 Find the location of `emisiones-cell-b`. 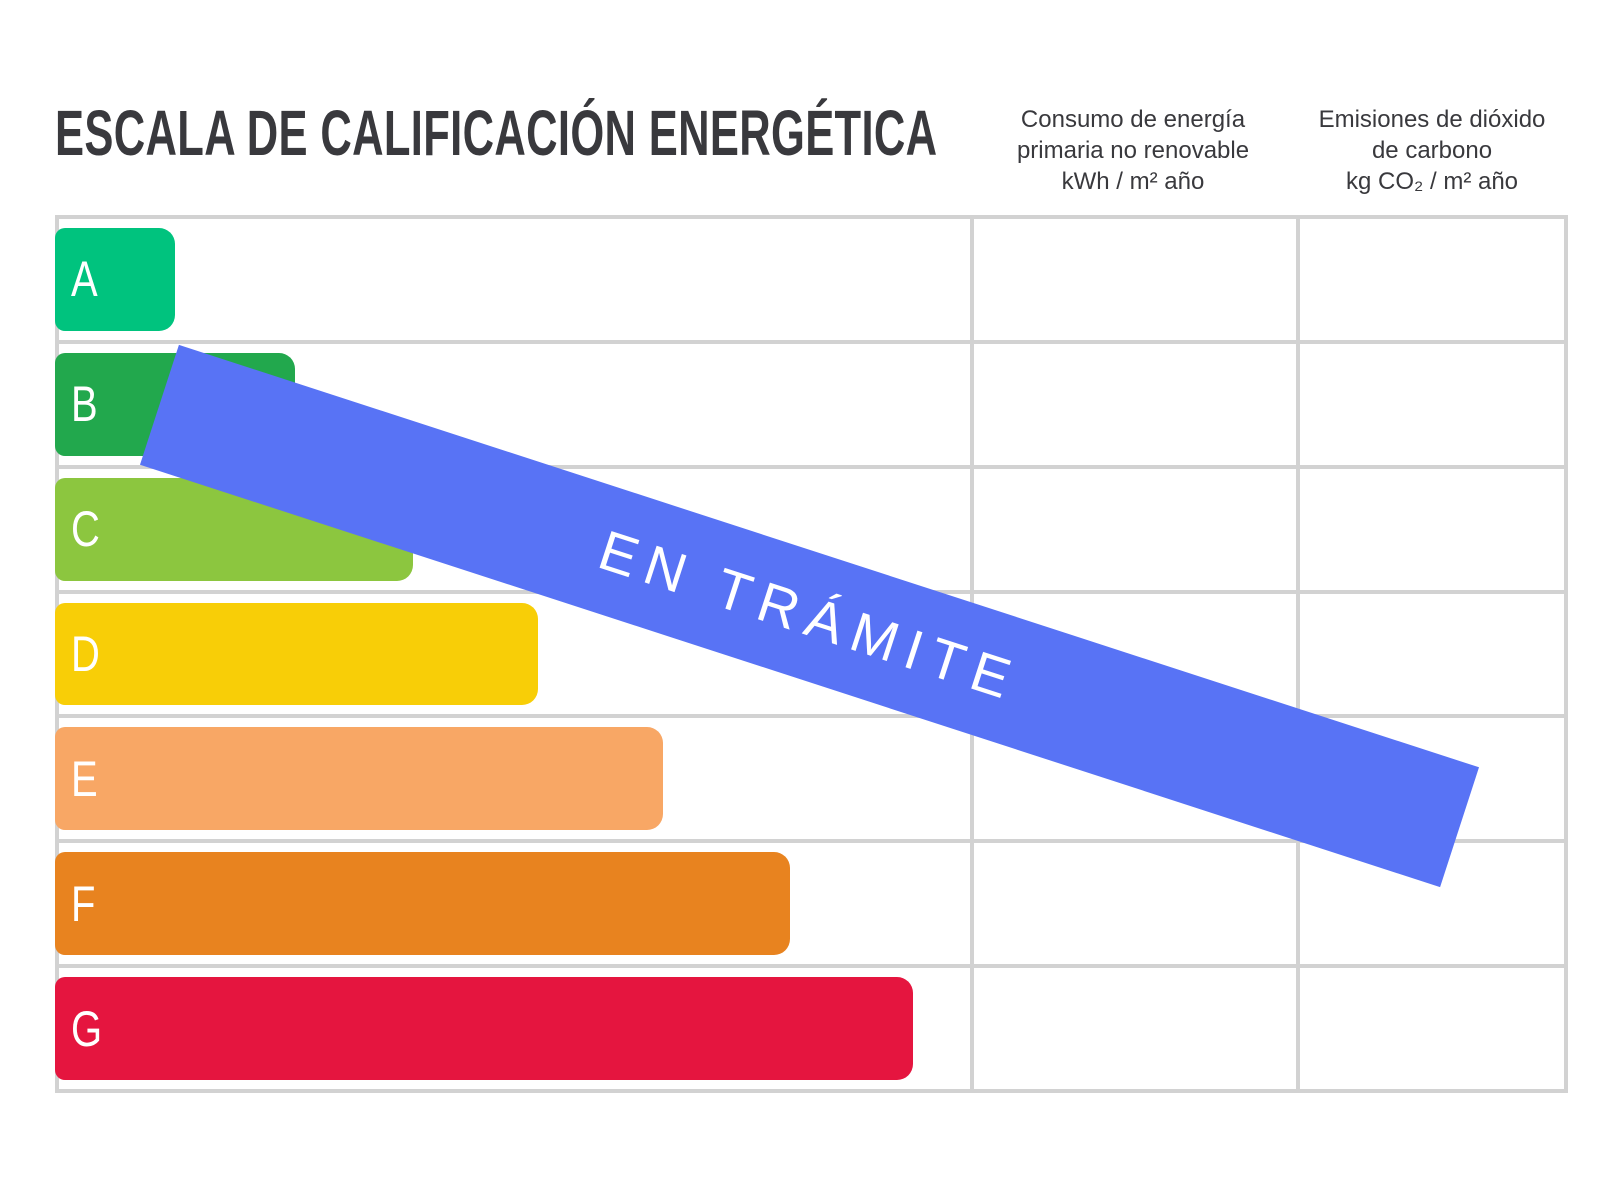

emisiones-cell-b is located at coordinates (1432, 404).